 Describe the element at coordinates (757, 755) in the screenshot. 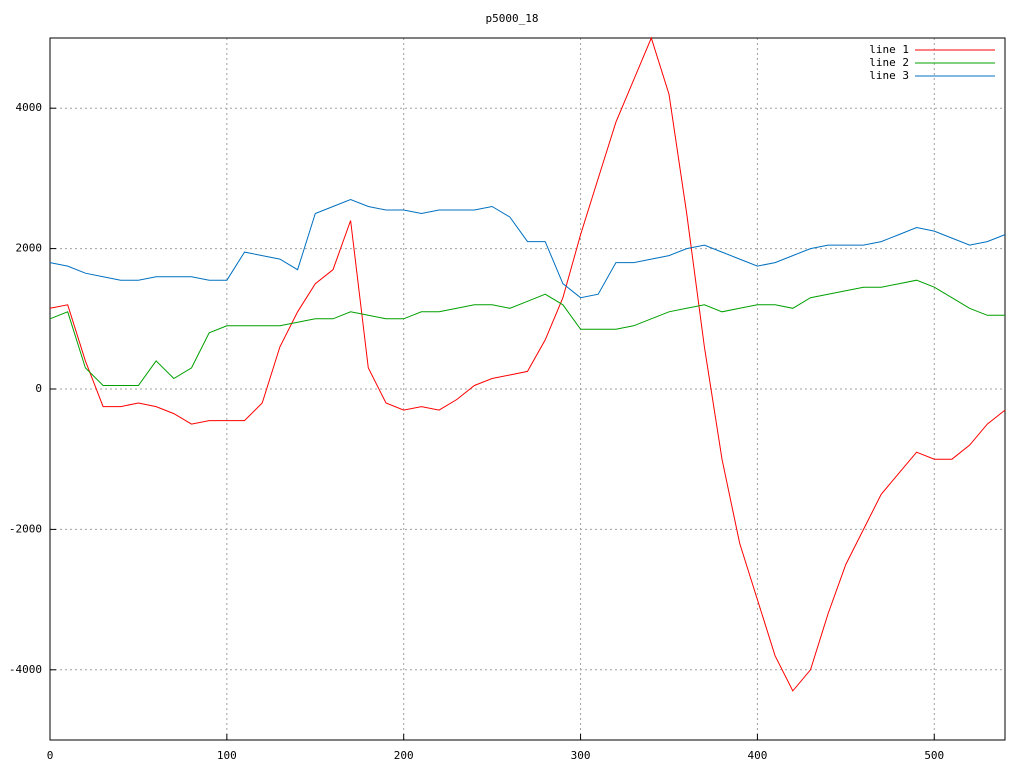

I see `x-tick-label: 400` at that location.